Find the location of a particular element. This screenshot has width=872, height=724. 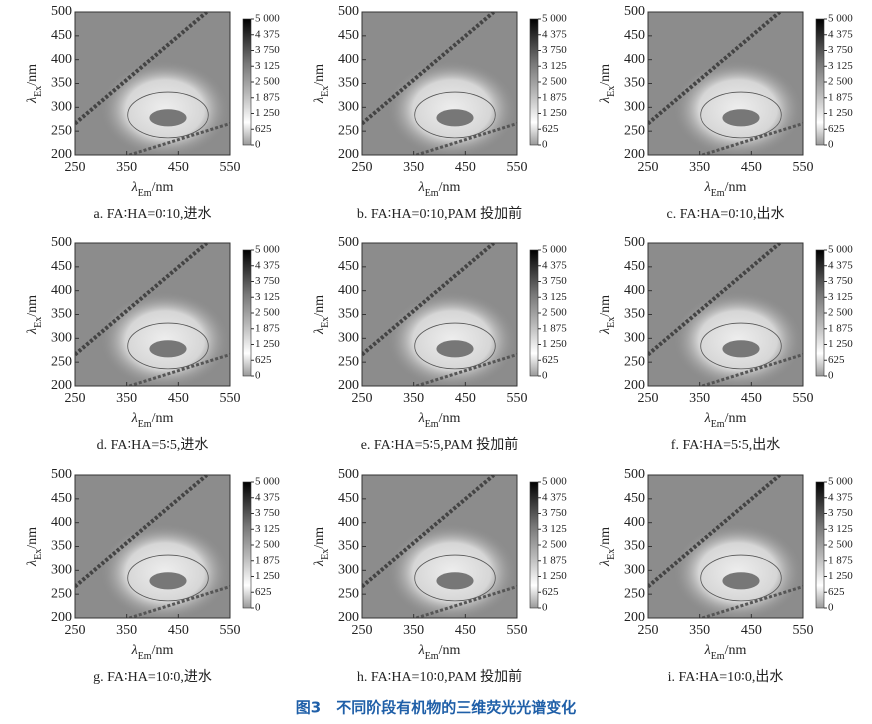

y-tick-label: 400 is located at coordinates (61, 59).